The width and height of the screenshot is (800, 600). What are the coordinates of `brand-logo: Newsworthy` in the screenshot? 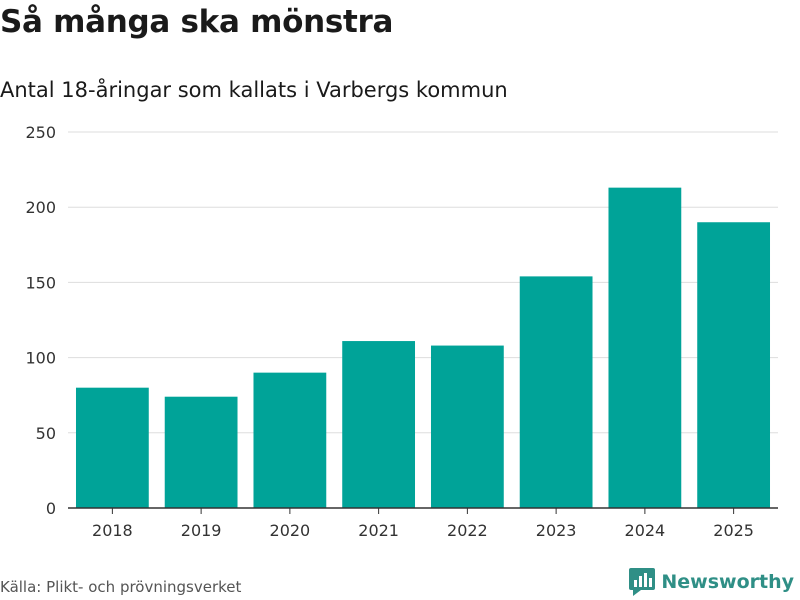 It's located at (711, 582).